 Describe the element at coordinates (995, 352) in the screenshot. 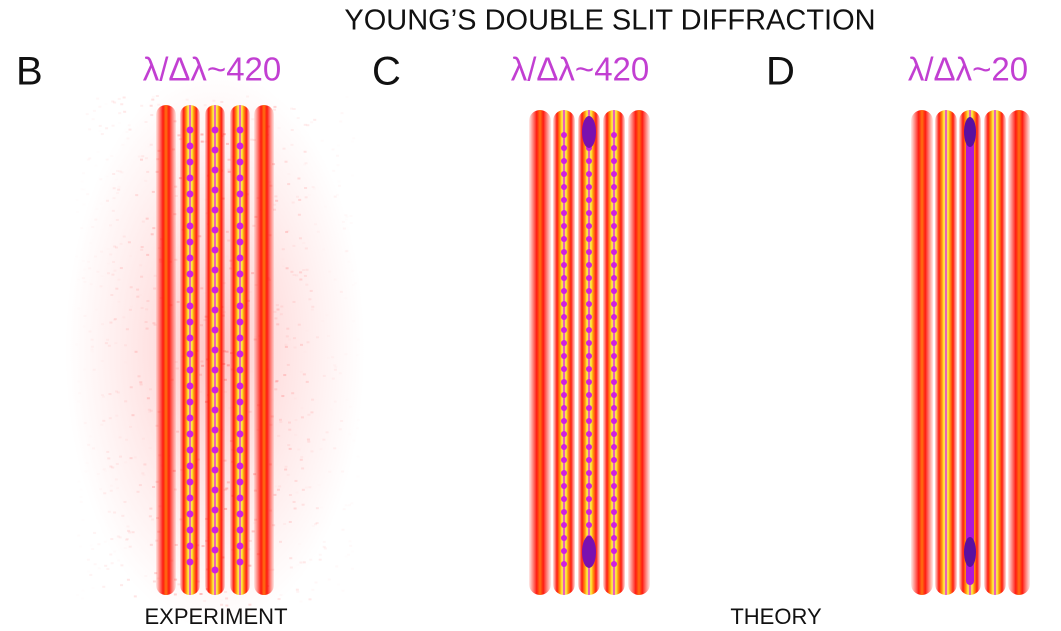

I see `fringe` at that location.